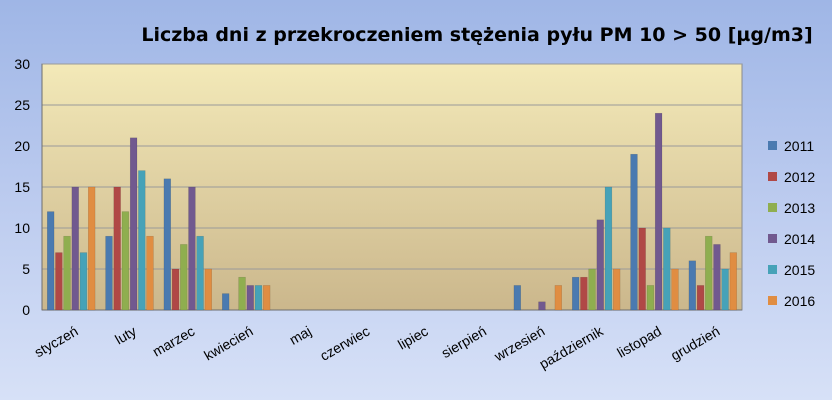 The height and width of the screenshot is (400, 832). I want to click on bar-2011-styczeń, so click(51, 261).